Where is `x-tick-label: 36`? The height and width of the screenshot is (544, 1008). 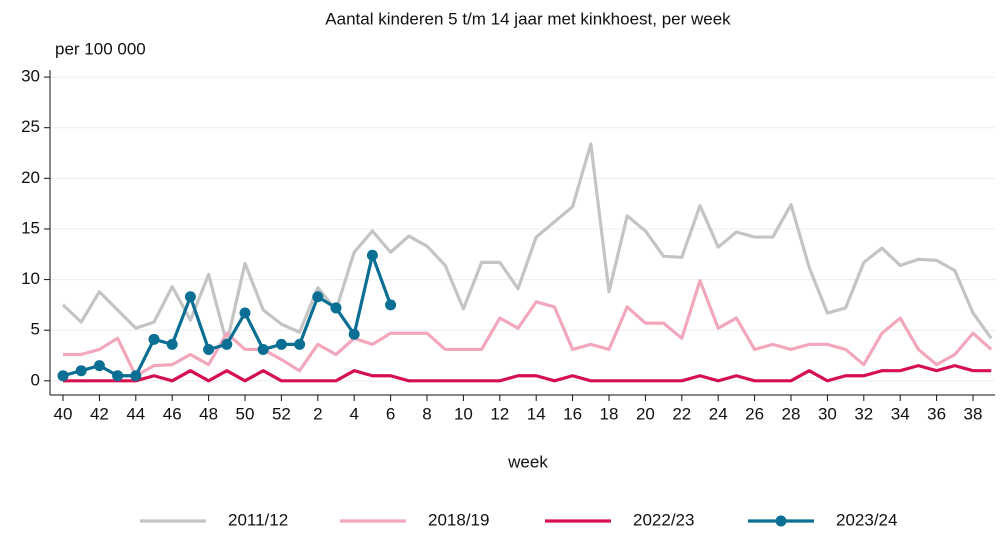 x-tick-label: 36 is located at coordinates (936, 413).